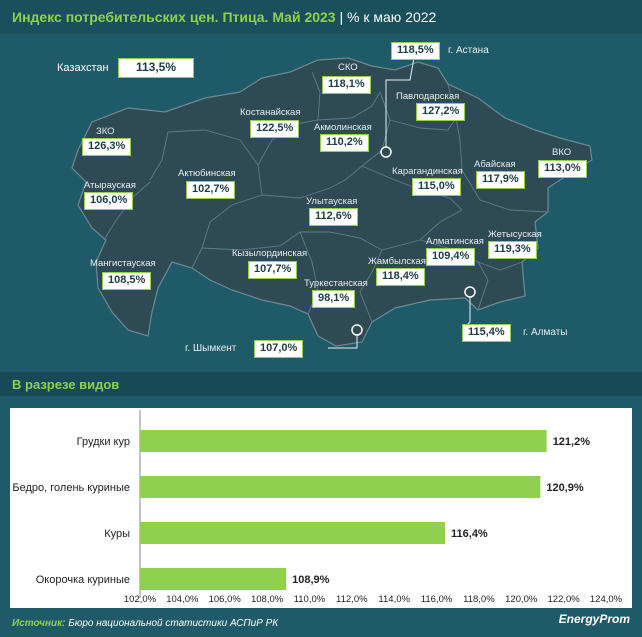  Describe the element at coordinates (545, 332) in the screenshot. I see `city-label-almaty: г. Алматы` at that location.